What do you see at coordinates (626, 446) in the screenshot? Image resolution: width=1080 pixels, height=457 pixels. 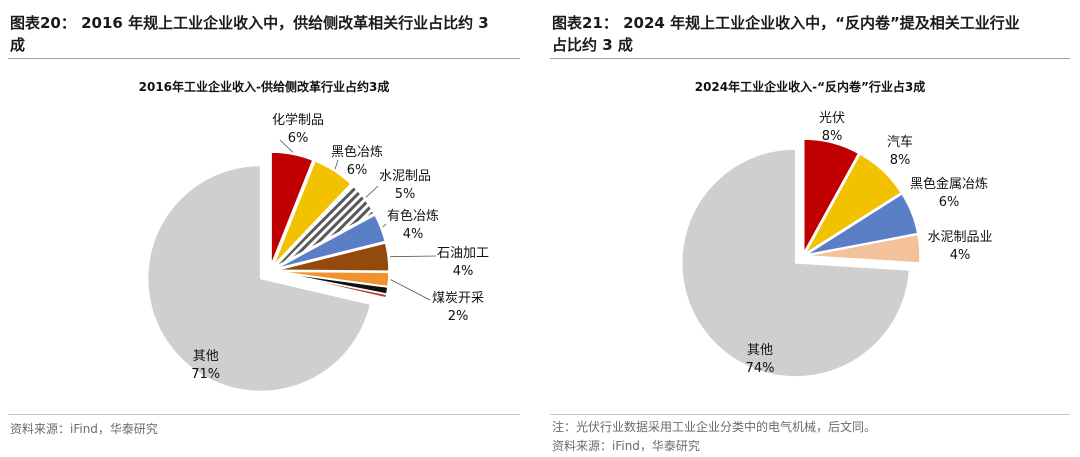 I see `right-source: 资料来源：iFind，华泰研究` at bounding box center [626, 446].